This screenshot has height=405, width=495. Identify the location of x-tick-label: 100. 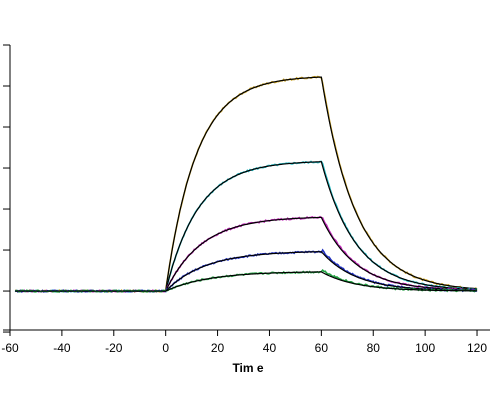
(425, 348).